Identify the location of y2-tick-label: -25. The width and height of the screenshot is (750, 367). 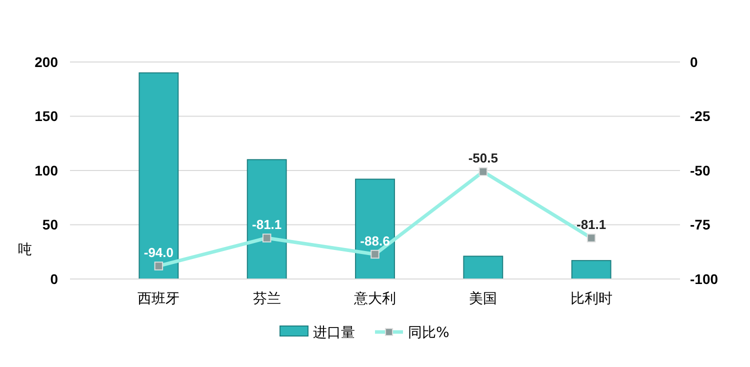
(700, 116).